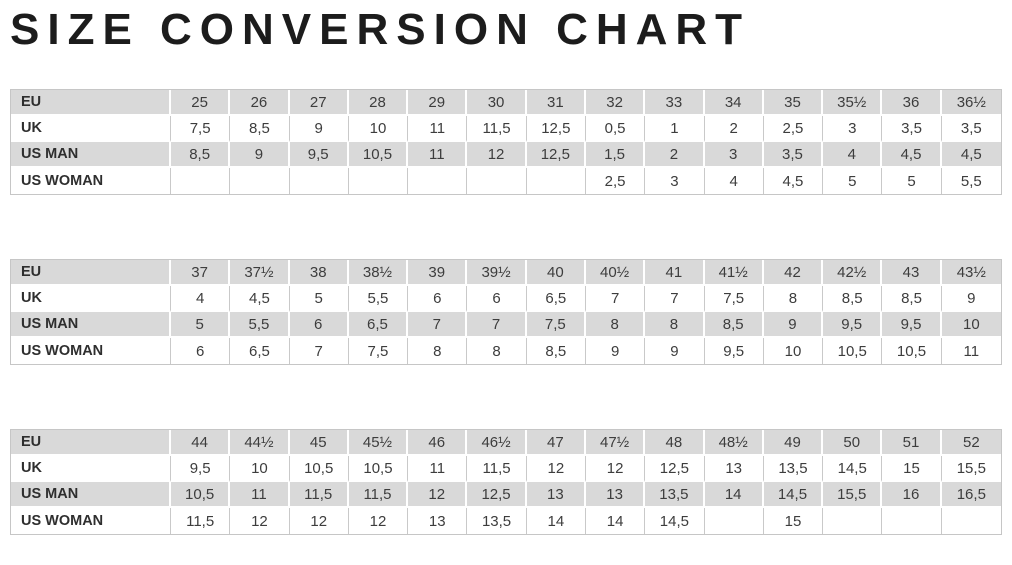  I want to click on table-row-us-woman: US WOMAN 6 6,5 7 7,5 8 8 8,5 9 9 9,5 10 10,5 10,5 11, so click(506, 351).